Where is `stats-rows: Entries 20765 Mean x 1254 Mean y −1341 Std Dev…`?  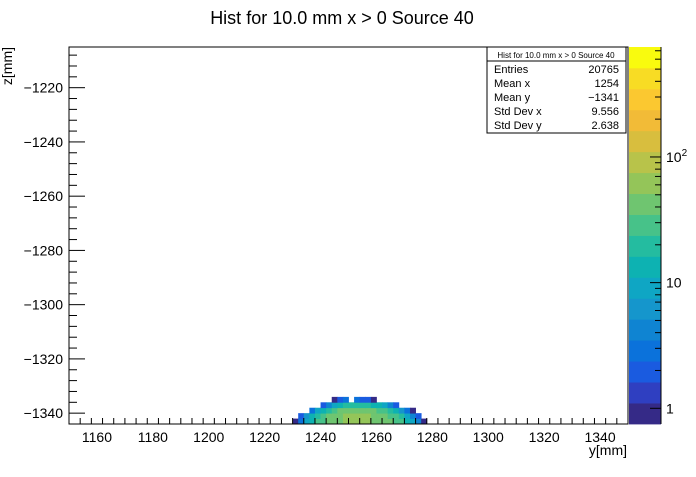
stats-rows: Entries 20765 Mean x 1254 Mean y −1341 Std Dev… is located at coordinates (556, 98).